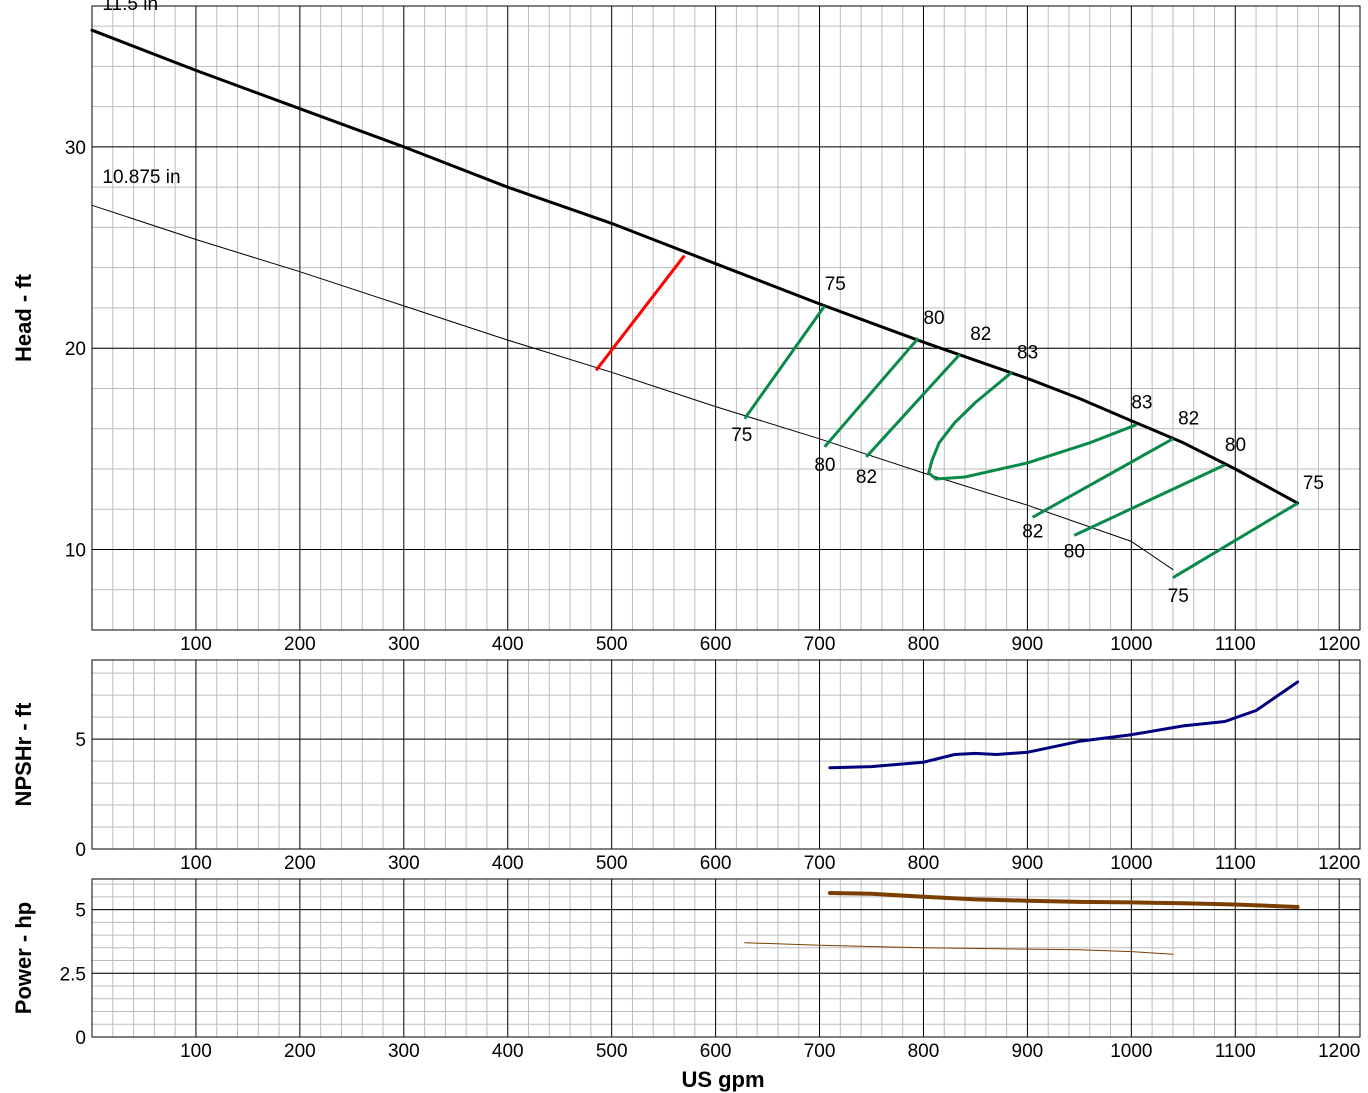 The image size is (1368, 1093). What do you see at coordinates (141, 177) in the screenshot?
I see `curve-label: 10.875 in` at bounding box center [141, 177].